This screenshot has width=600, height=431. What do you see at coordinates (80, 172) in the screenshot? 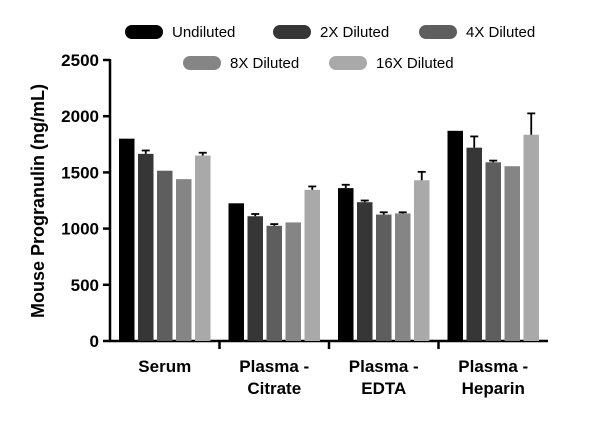
I see `y-tick-label: 1500` at bounding box center [80, 172].